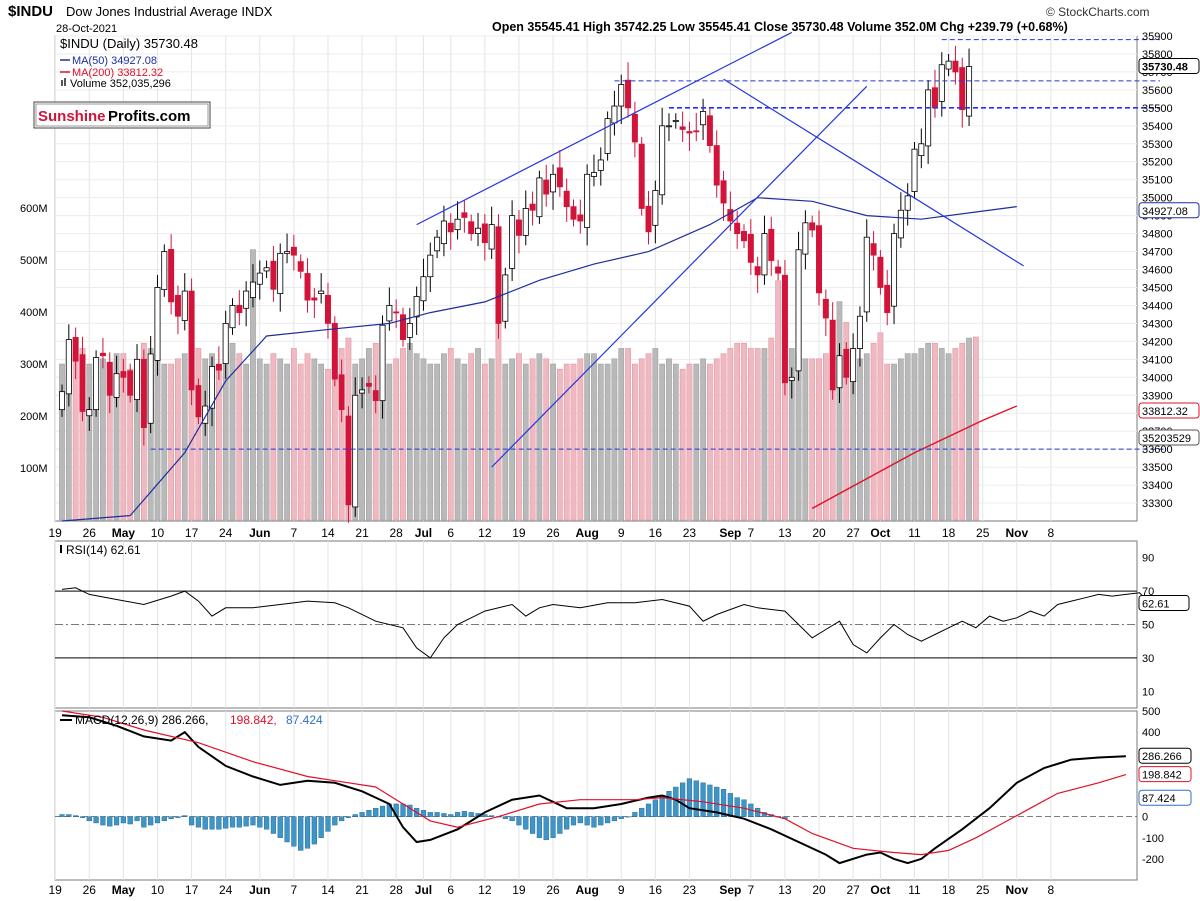 This screenshot has width=1200, height=901. Describe the element at coordinates (1098, 12) in the screenshot. I see `watermark-text: © StockCharts.com` at that location.